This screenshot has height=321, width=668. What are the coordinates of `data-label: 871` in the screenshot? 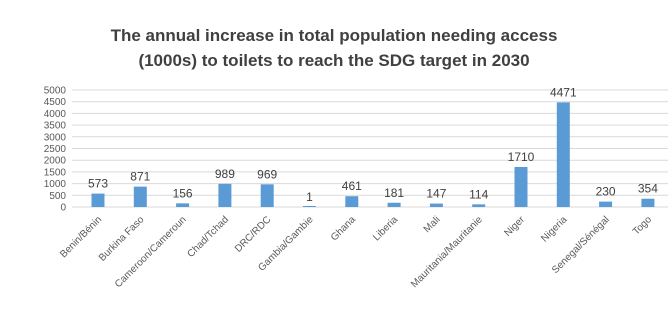 It's located at (140, 177).